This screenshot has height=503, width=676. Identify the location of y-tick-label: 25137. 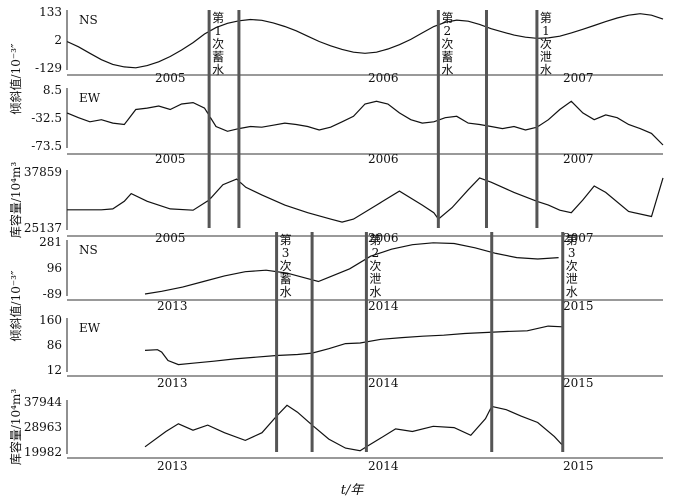
(43, 228).